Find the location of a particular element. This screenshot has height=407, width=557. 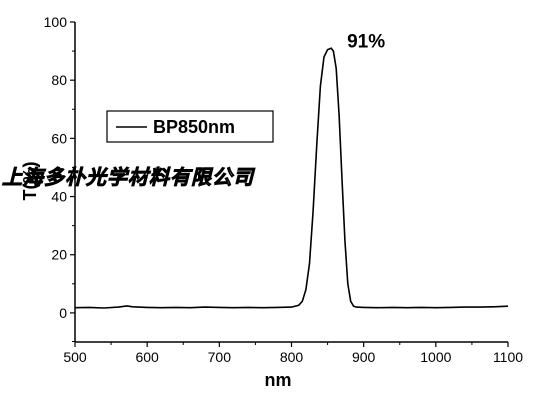

y-axis-ticks: 0 20 40 60 80 100 is located at coordinates (59, 178).